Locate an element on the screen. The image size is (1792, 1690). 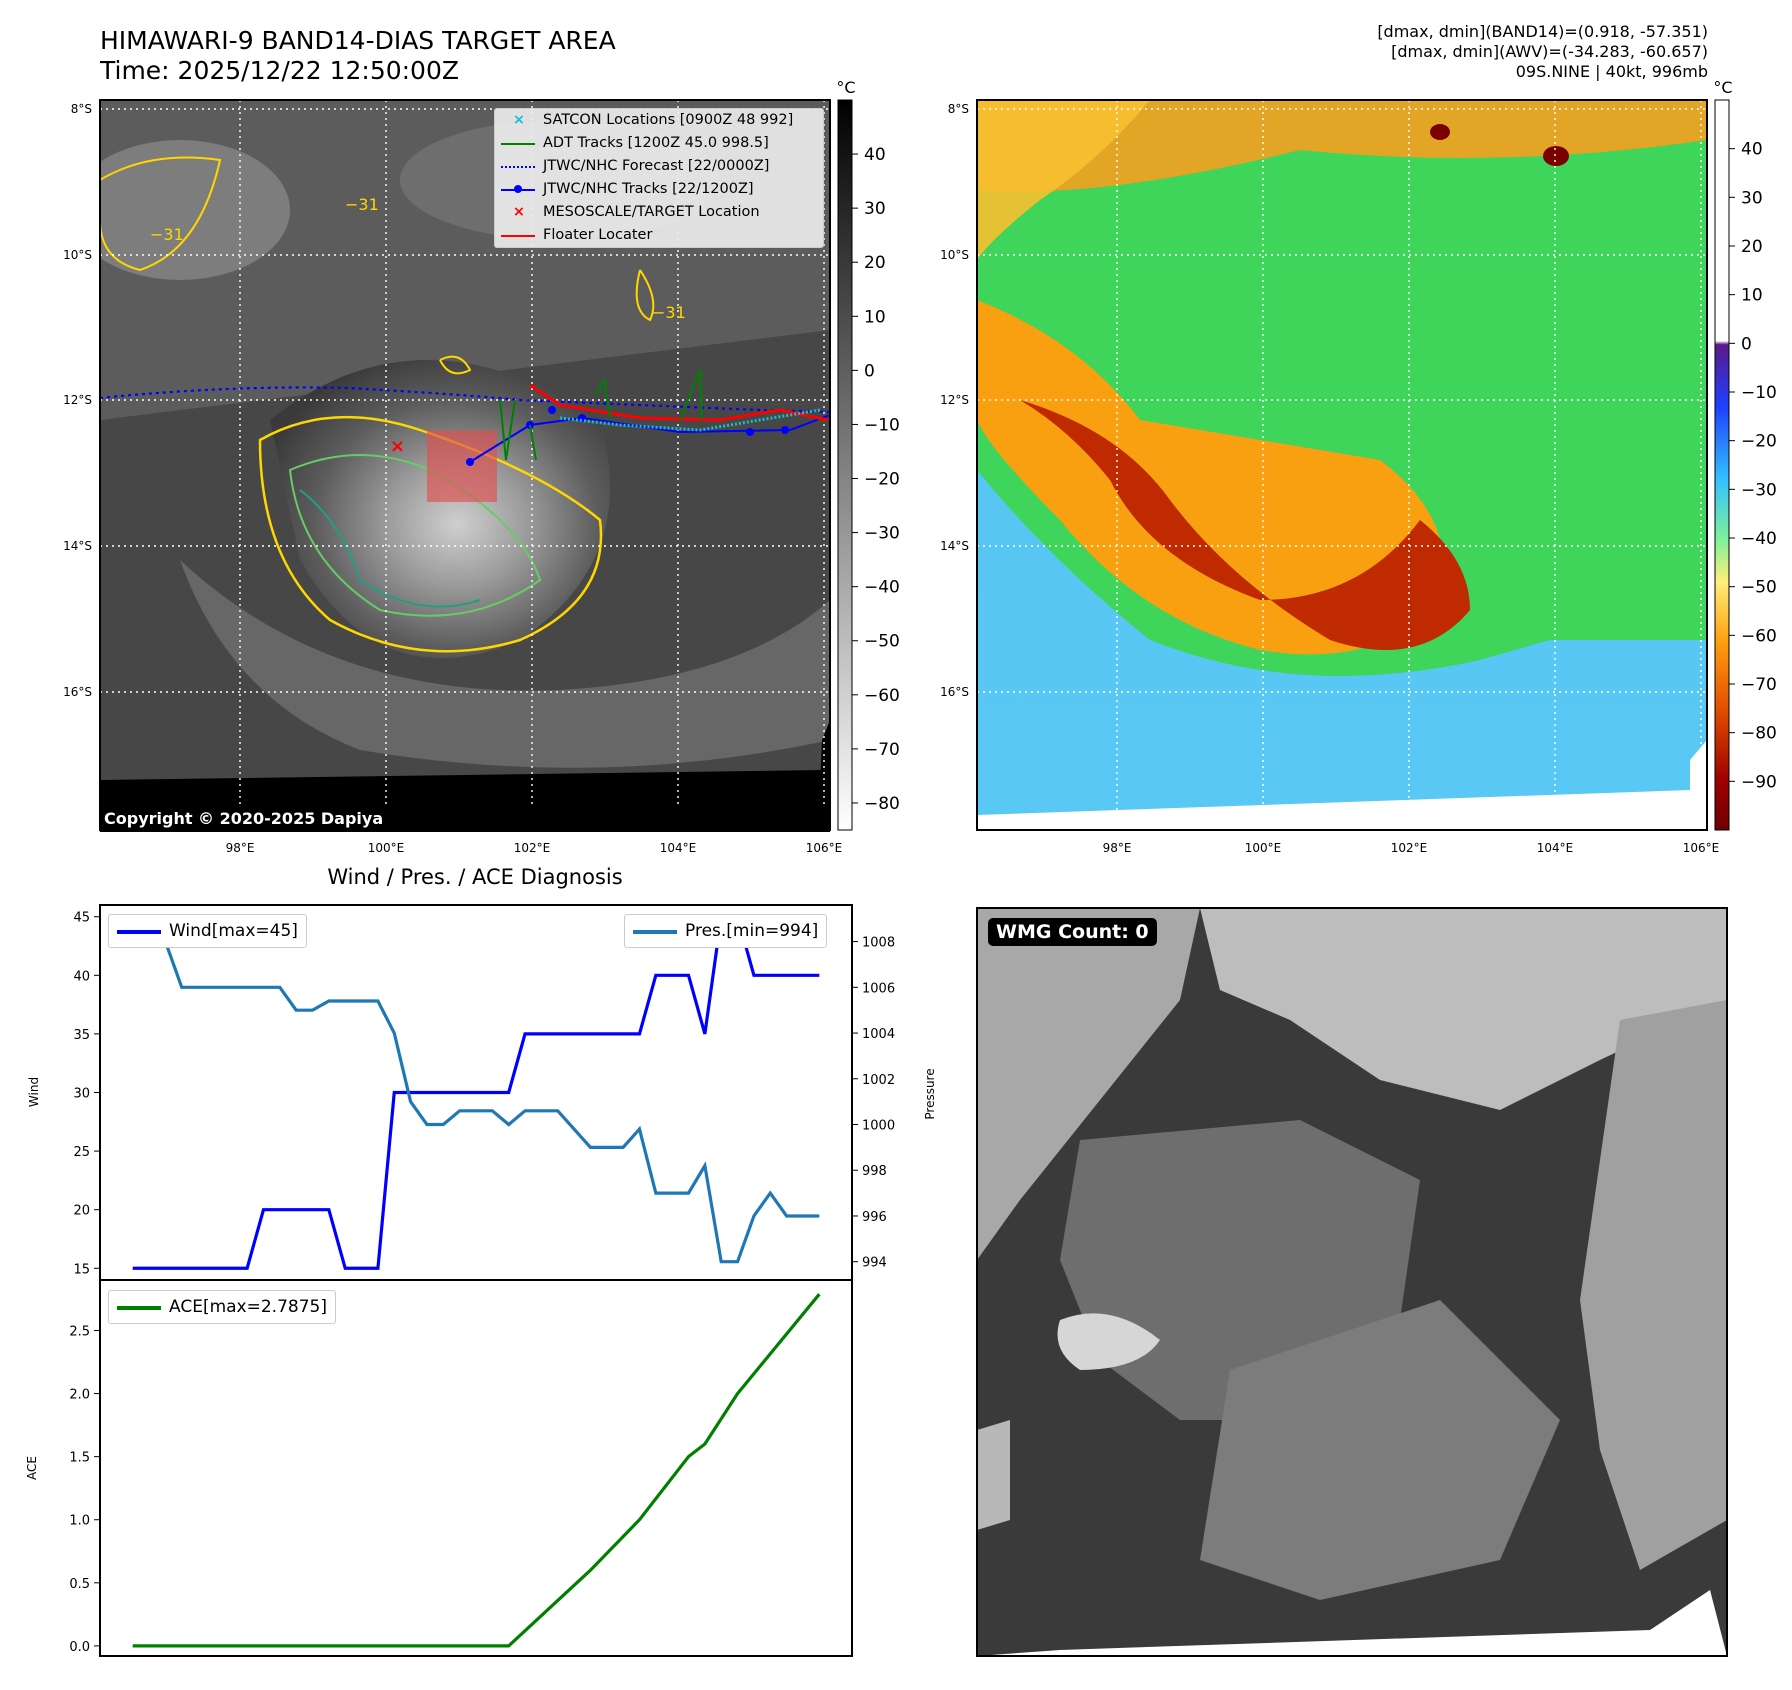
pressure-tick-label: 996 is located at coordinates (874, 1217).